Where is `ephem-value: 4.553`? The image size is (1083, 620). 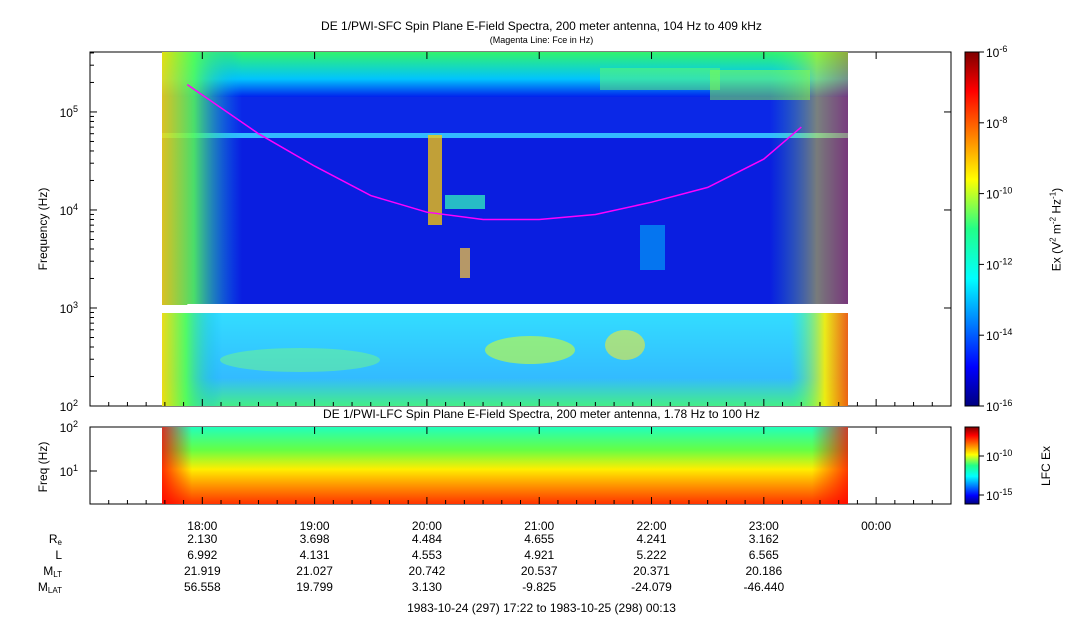 ephem-value: 4.553 is located at coordinates (426, 555).